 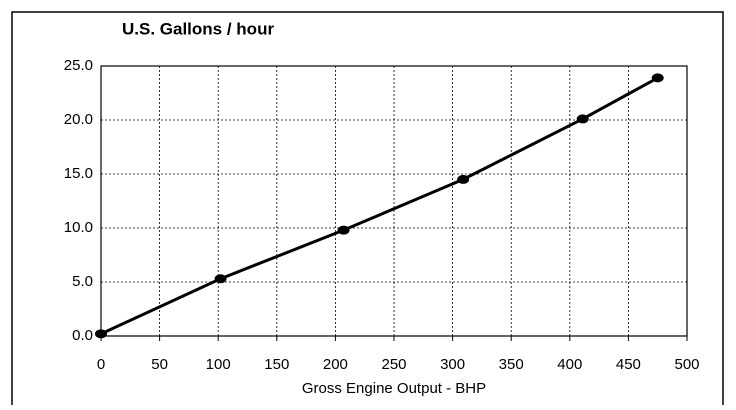 I want to click on x-tick-label: 400, so click(x=569, y=364).